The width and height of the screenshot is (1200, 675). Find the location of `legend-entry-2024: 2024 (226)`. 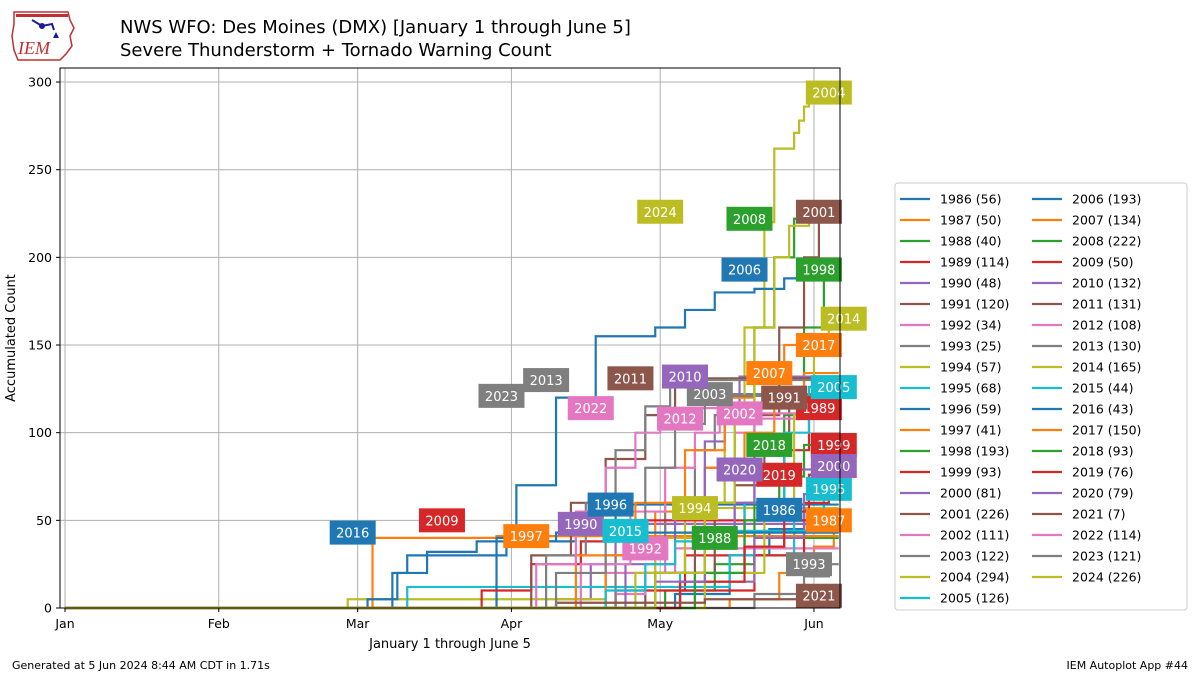

legend-entry-2024: 2024 (226) is located at coordinates (1106, 577).